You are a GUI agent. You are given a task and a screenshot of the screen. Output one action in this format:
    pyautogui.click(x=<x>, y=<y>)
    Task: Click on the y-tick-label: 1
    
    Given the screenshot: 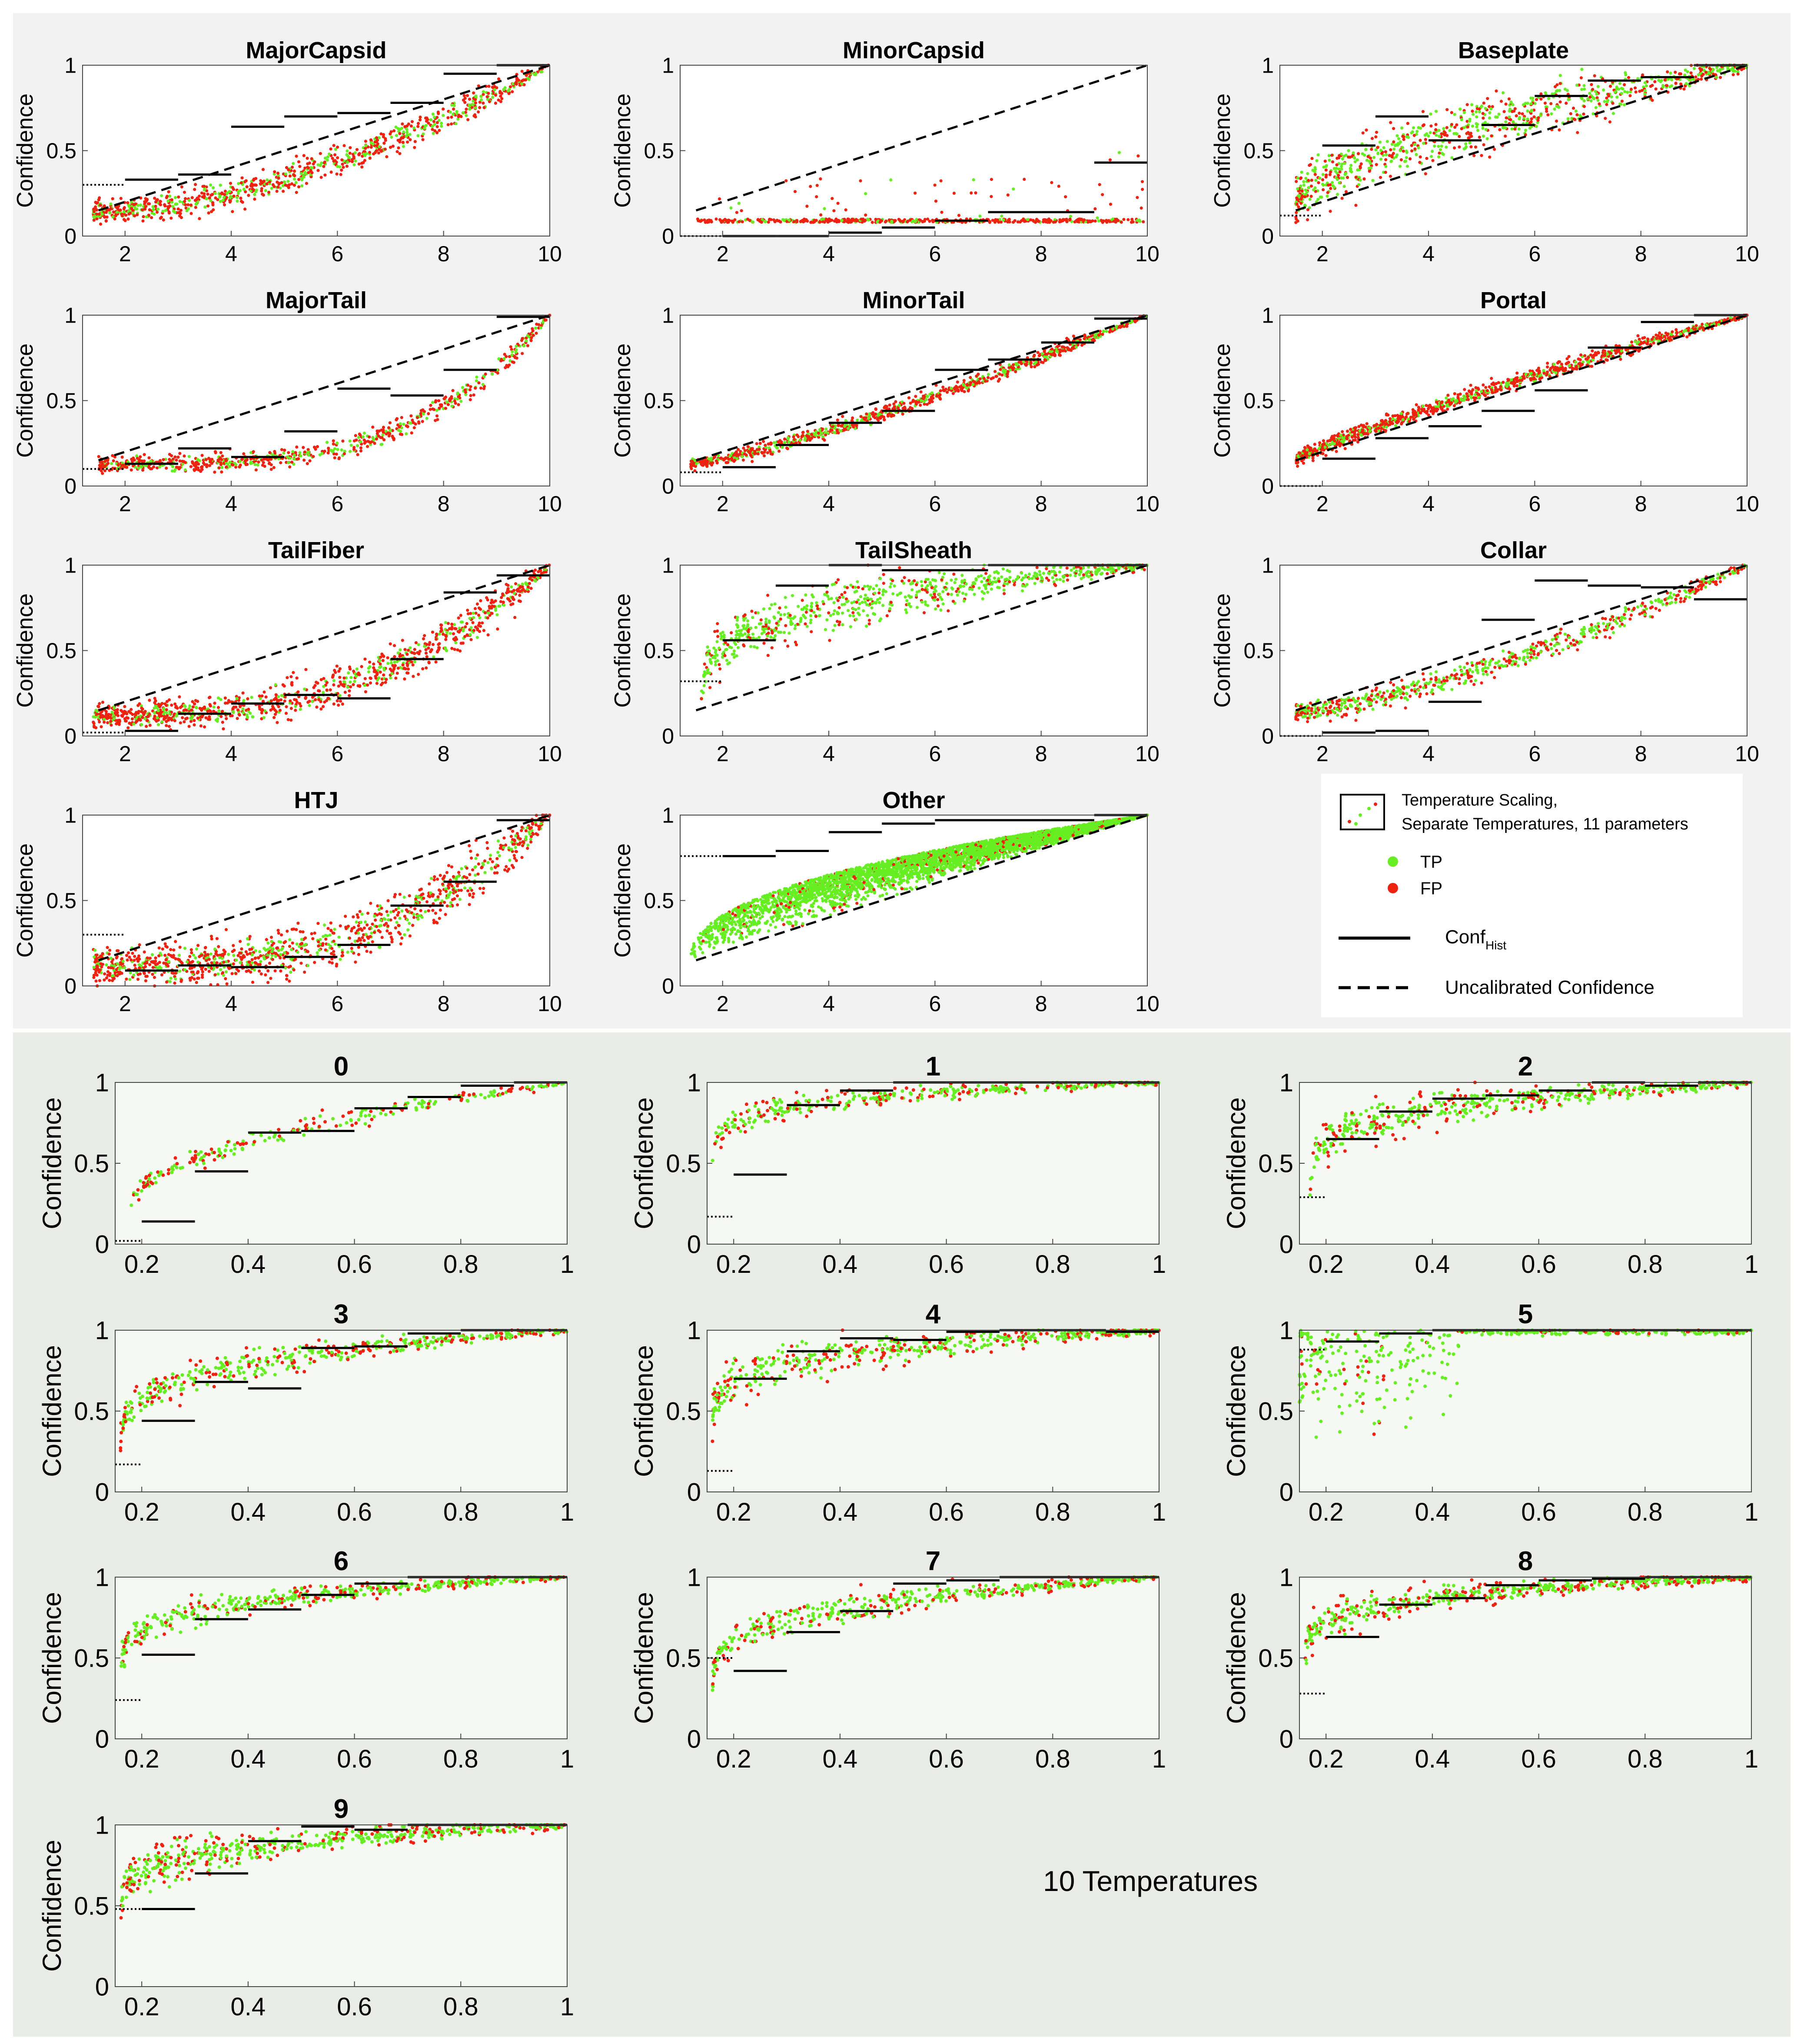 What is the action you would take?
    pyautogui.click(x=1268, y=65)
    